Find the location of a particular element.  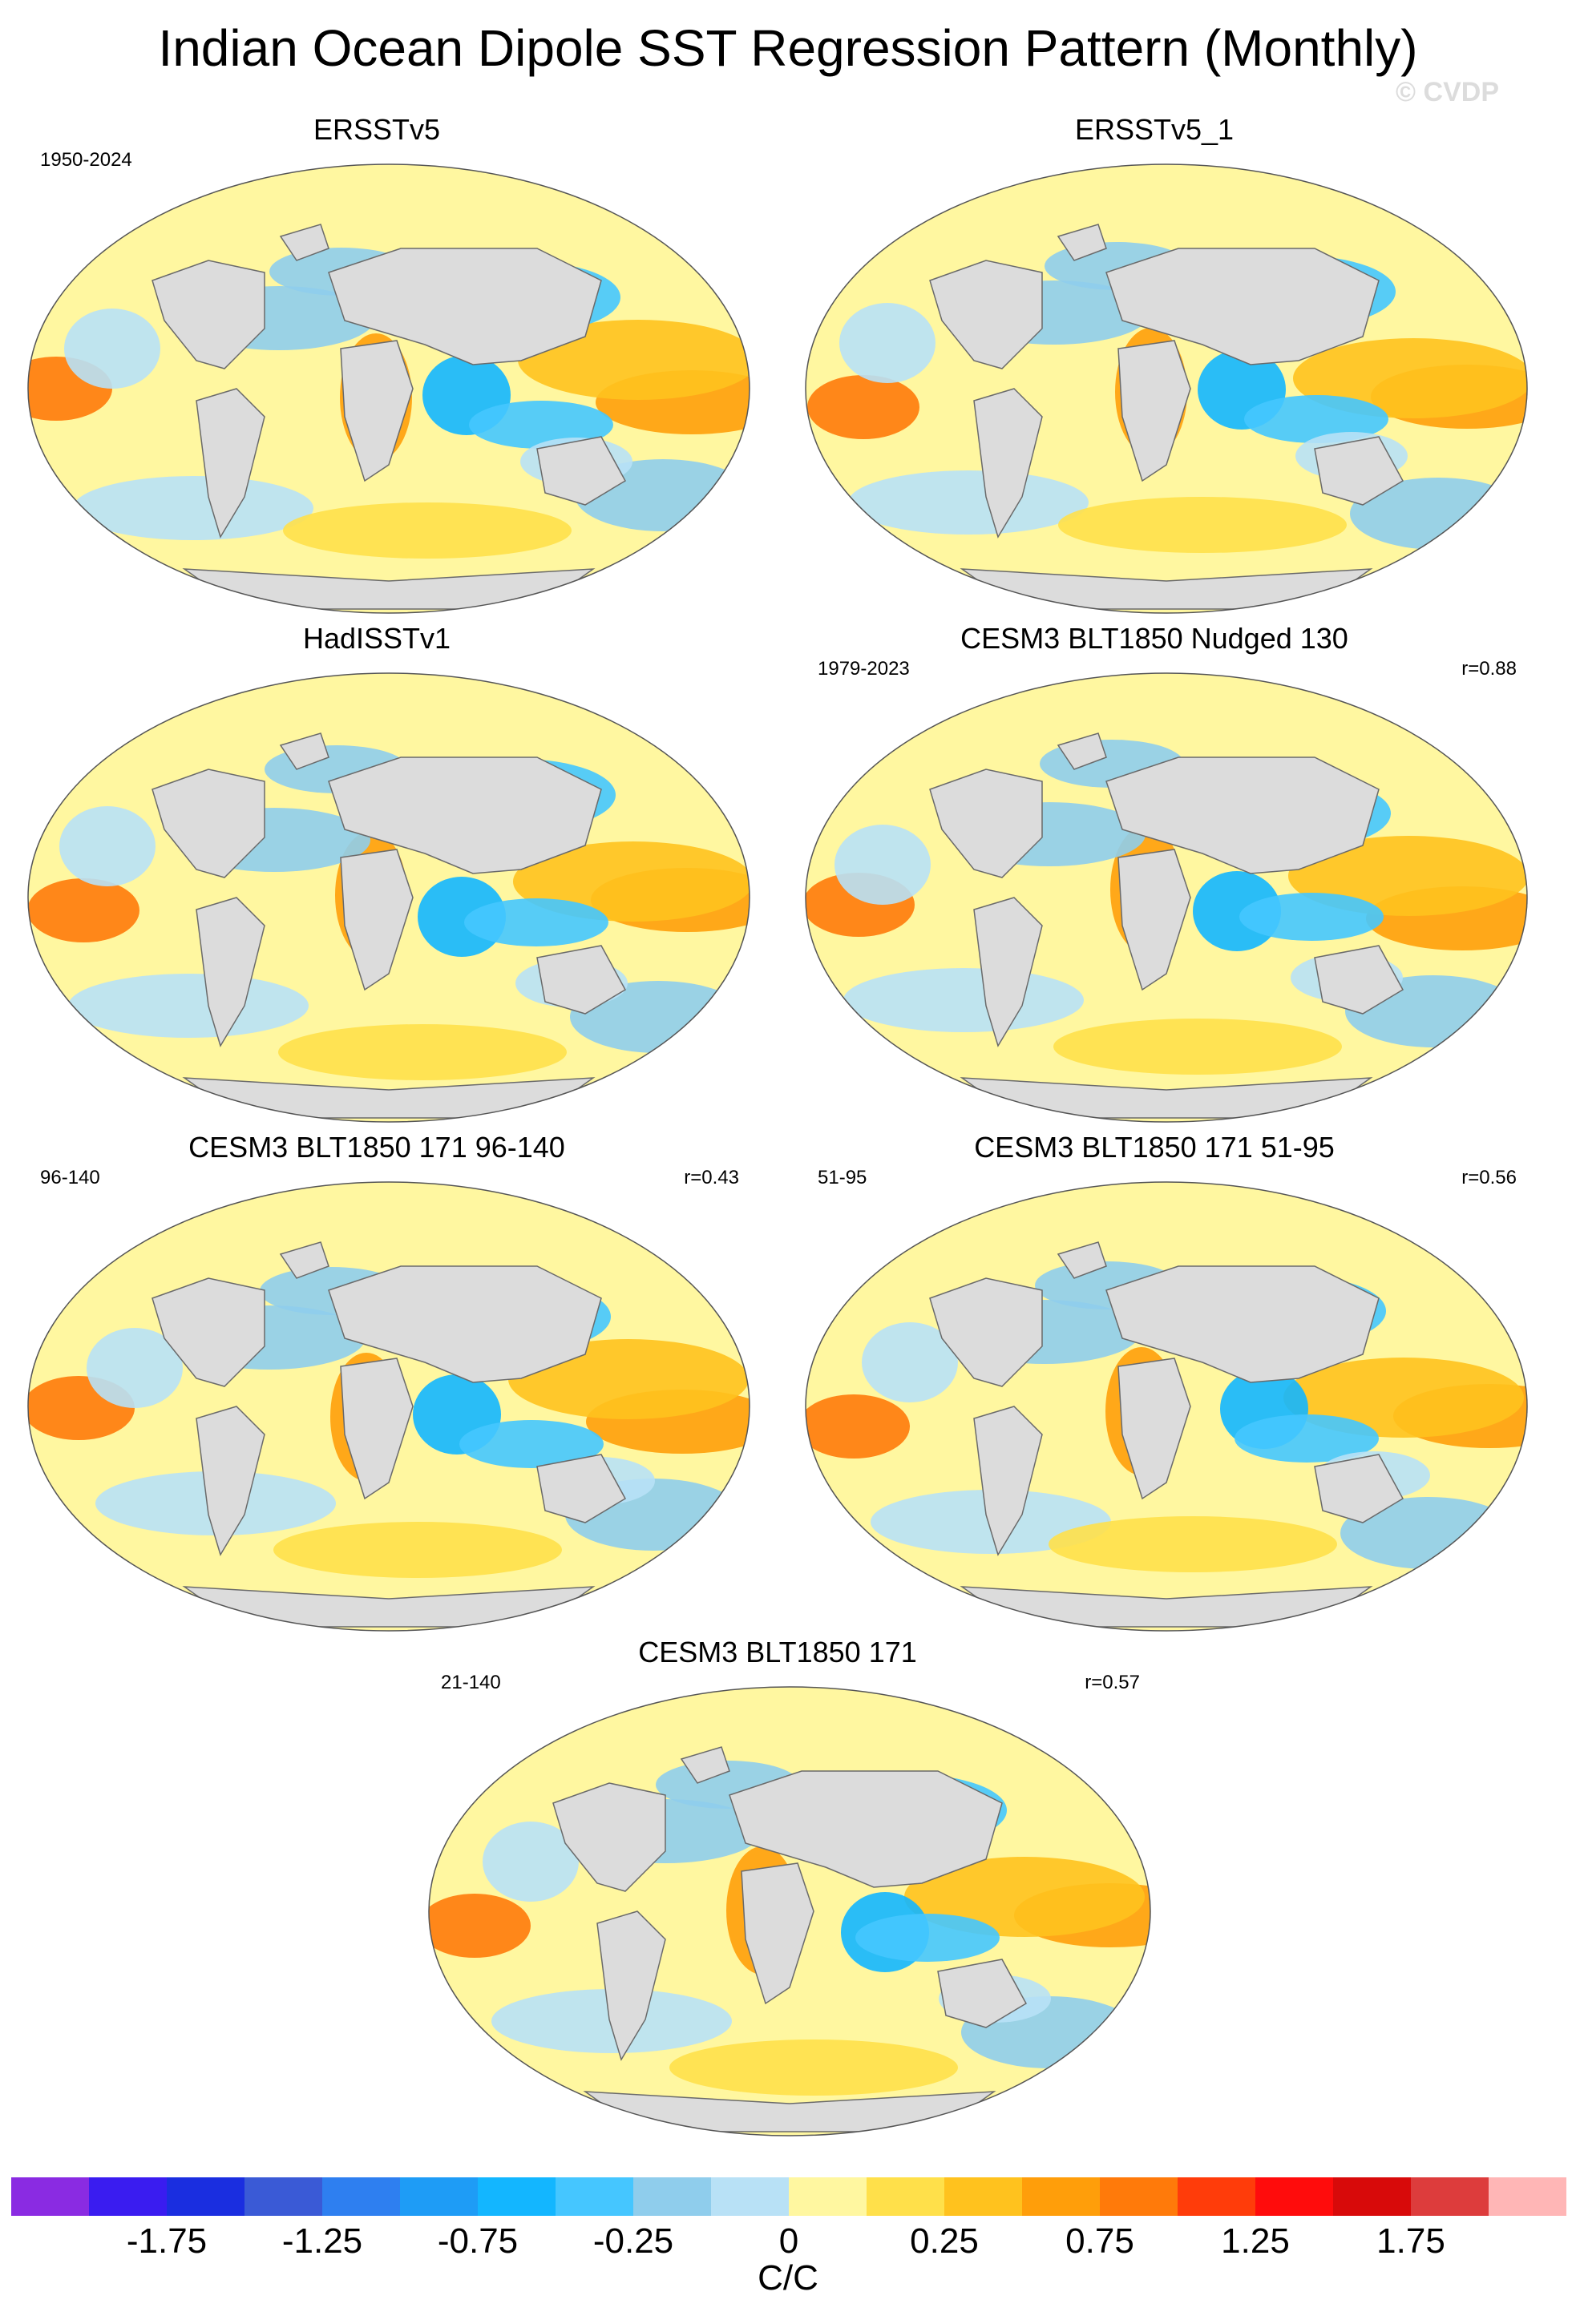

panel-correlation: r=0.57 is located at coordinates (1112, 1682).